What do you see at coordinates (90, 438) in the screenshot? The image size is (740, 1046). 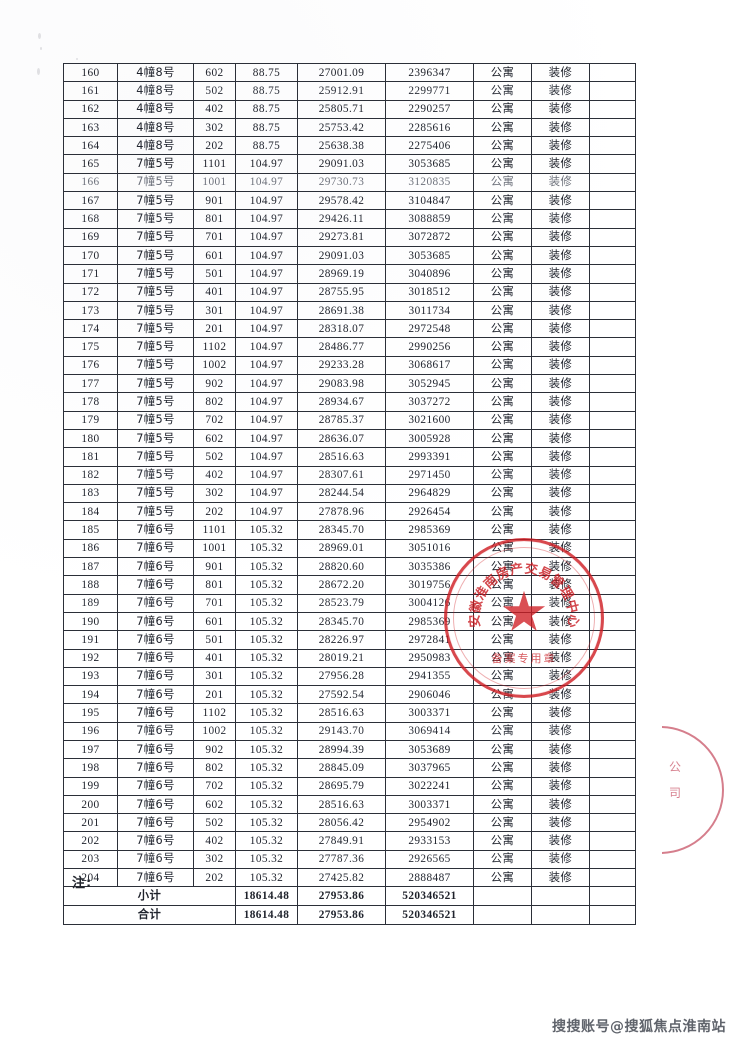 I see `cell-idx: 180` at bounding box center [90, 438].